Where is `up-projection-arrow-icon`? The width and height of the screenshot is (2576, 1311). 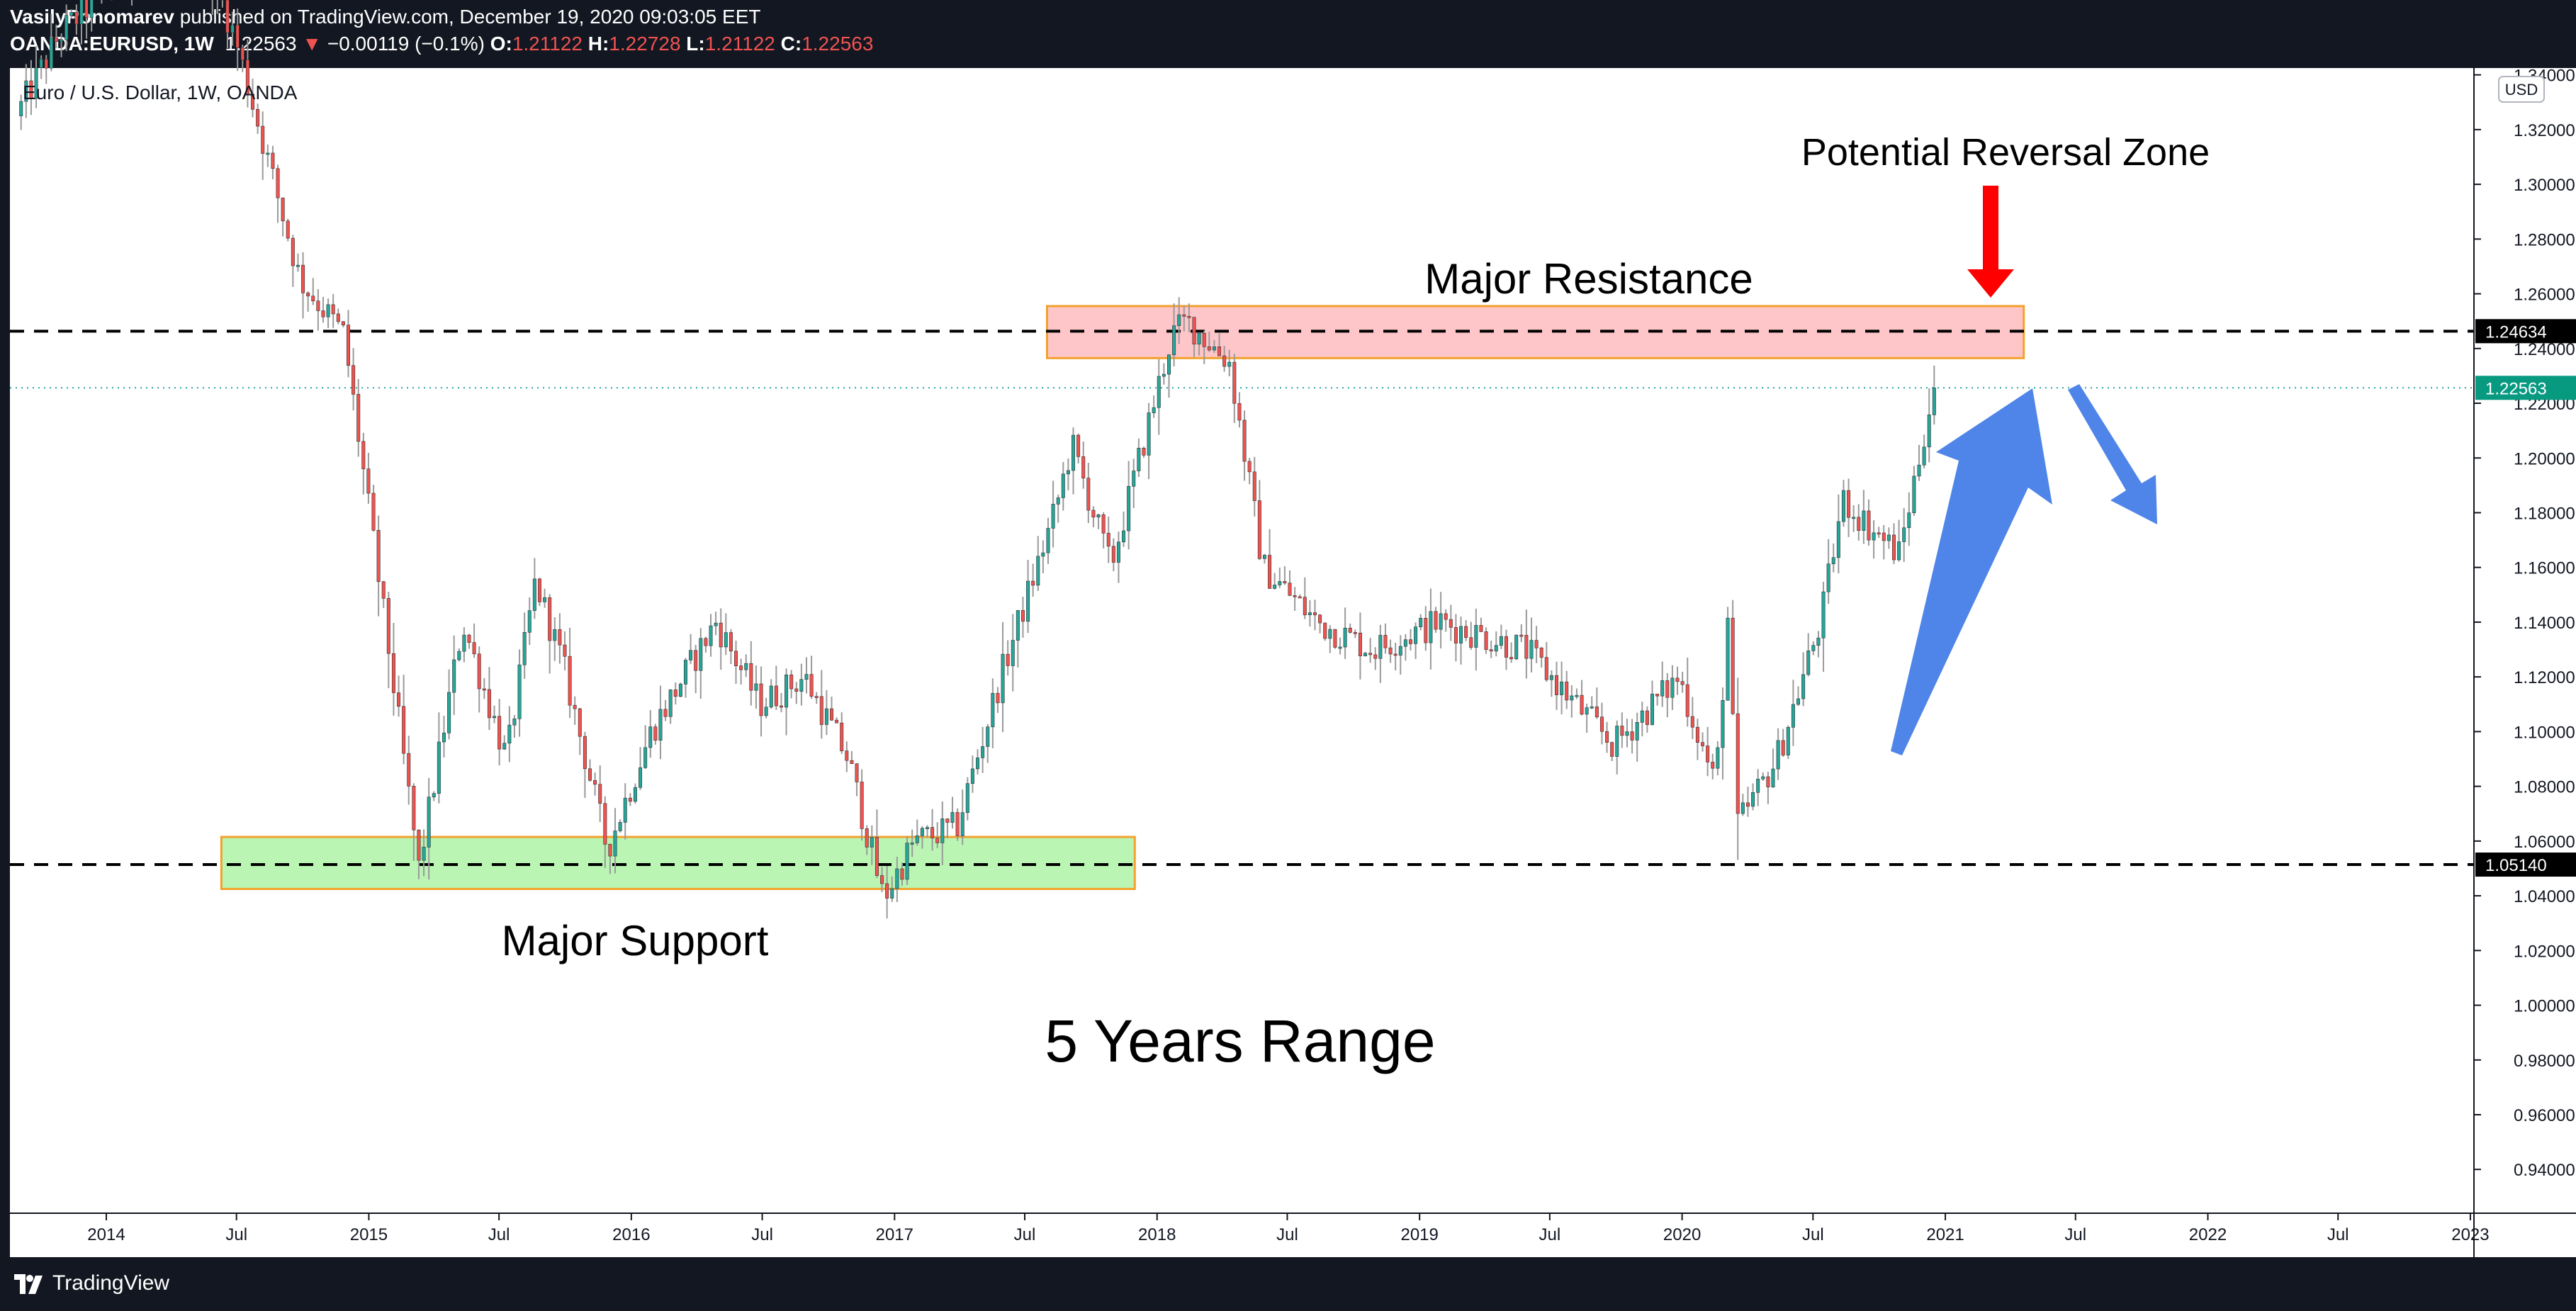 up-projection-arrow-icon is located at coordinates (1971, 571).